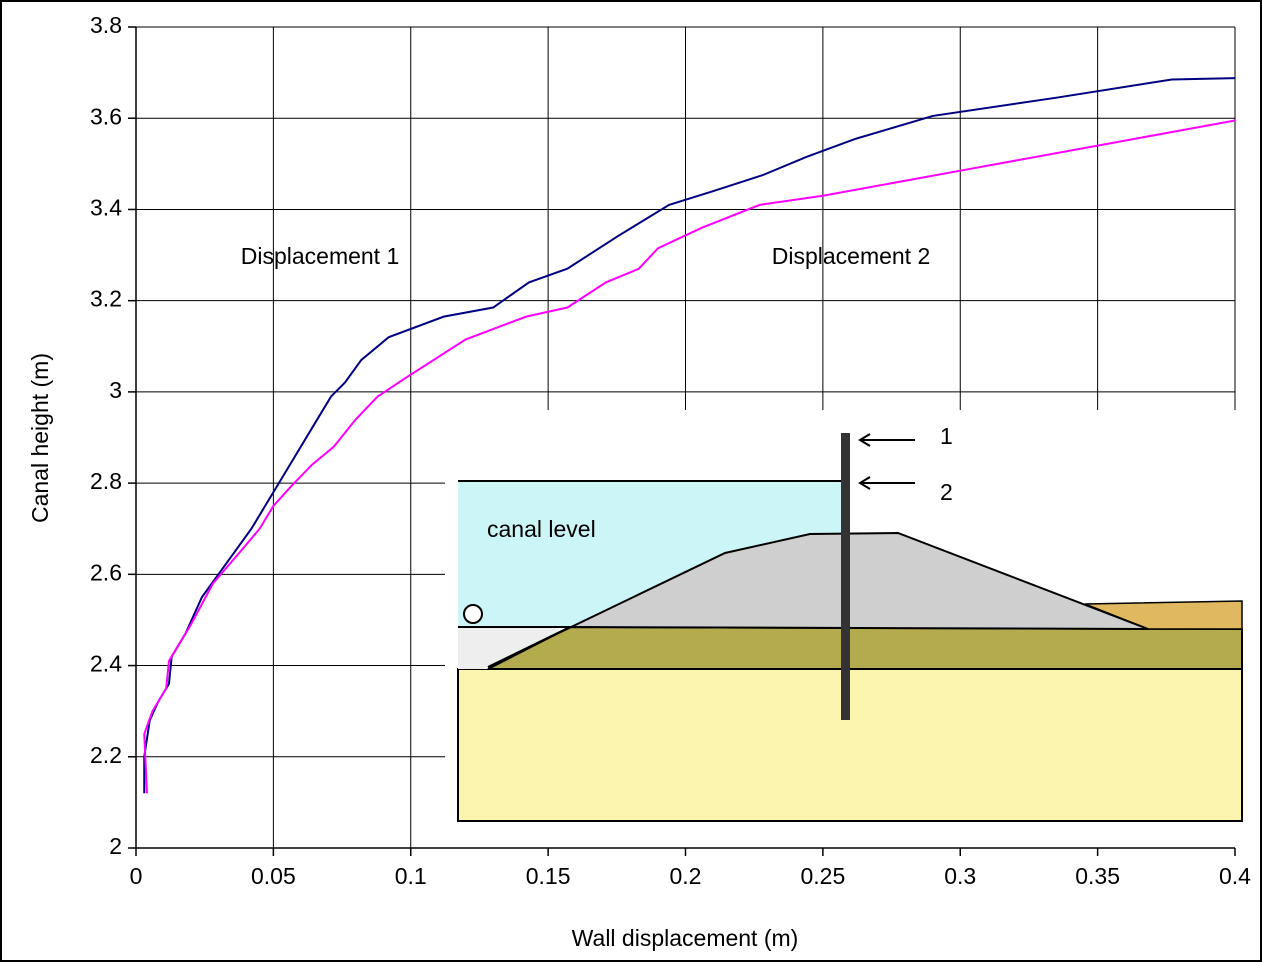  Describe the element at coordinates (822, 876) in the screenshot. I see `x-tick-label: 0.25` at that location.